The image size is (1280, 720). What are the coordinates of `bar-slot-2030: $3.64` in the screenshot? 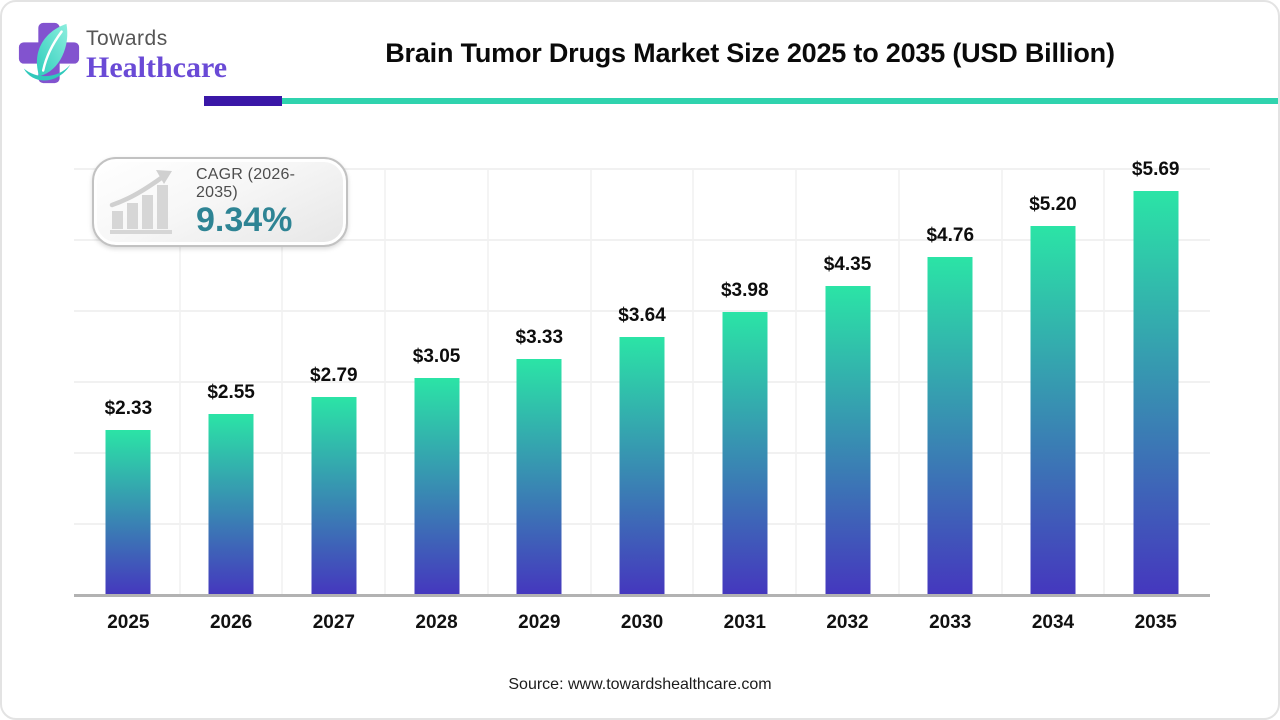 It's located at (642, 382).